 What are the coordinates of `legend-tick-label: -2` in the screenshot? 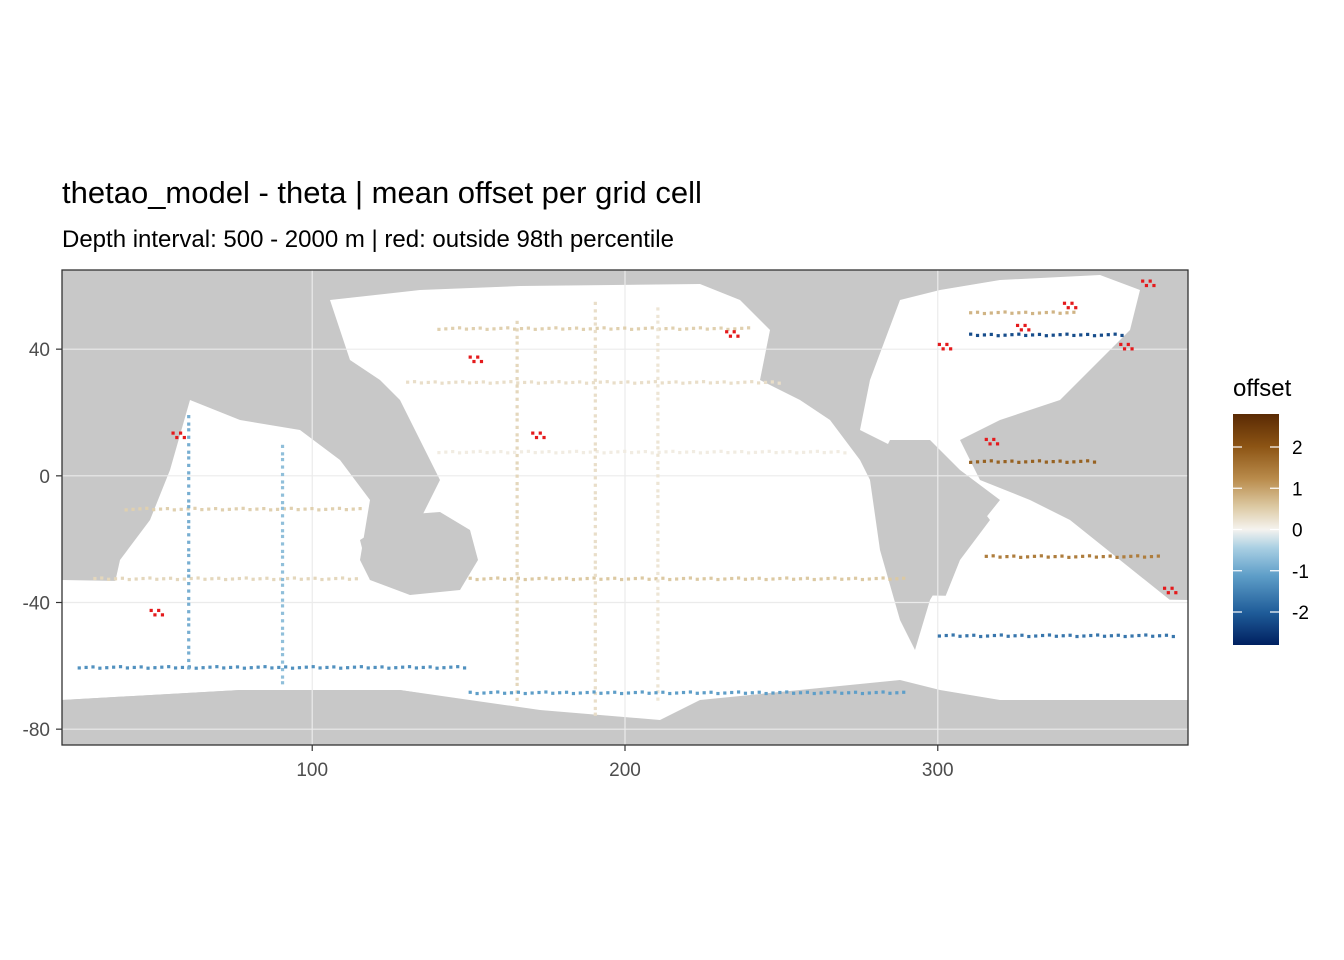 It's located at (1300, 613).